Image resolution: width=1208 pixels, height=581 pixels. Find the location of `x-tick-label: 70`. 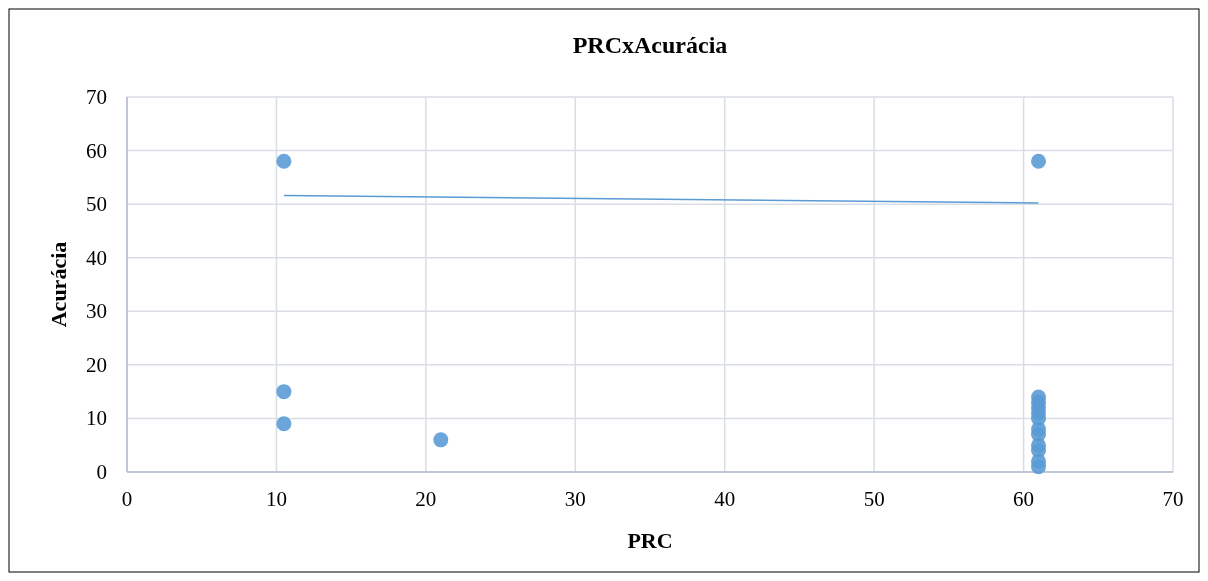

x-tick-label: 70 is located at coordinates (1173, 499).